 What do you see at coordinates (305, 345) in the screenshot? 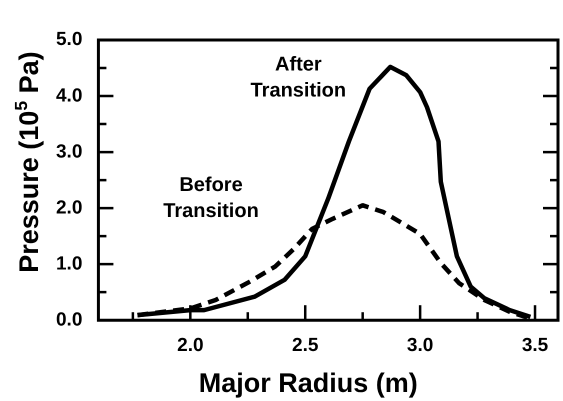
I see `x-tick-label: 2.5` at bounding box center [305, 345].